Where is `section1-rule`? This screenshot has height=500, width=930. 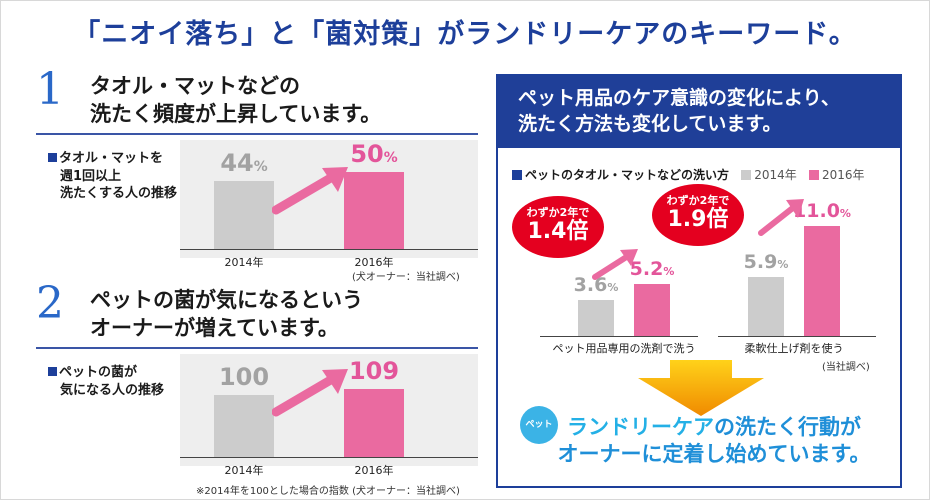 section1-rule is located at coordinates (257, 134).